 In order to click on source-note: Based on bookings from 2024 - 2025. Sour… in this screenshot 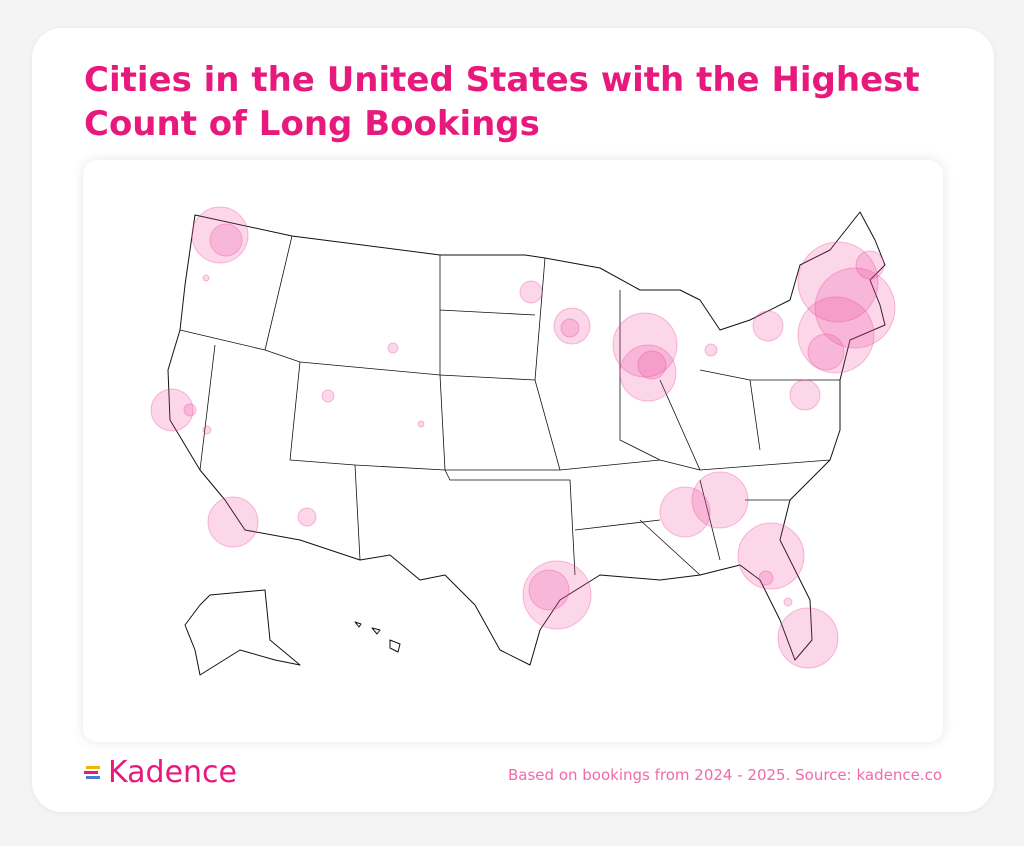, I will do `click(725, 775)`.